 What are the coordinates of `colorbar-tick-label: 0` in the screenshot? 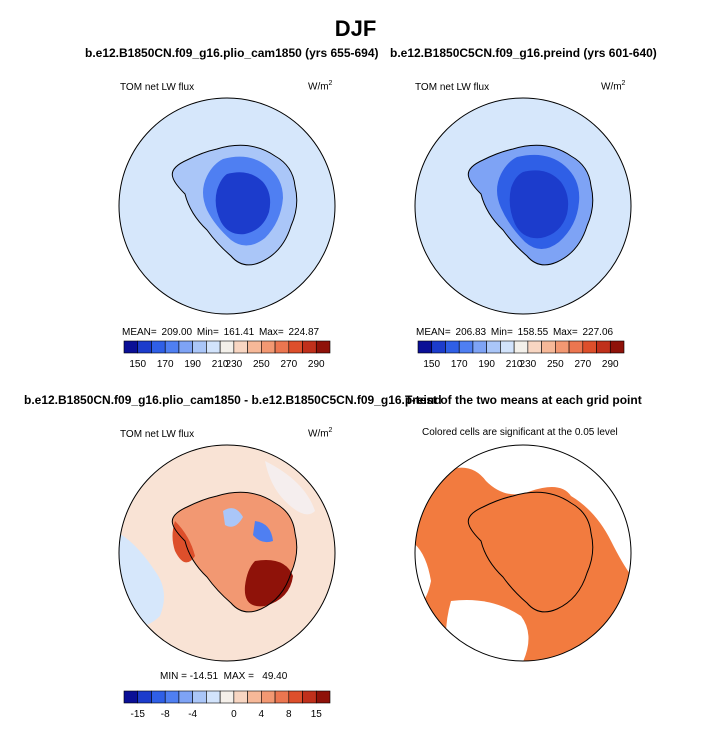 It's located at (234, 714).